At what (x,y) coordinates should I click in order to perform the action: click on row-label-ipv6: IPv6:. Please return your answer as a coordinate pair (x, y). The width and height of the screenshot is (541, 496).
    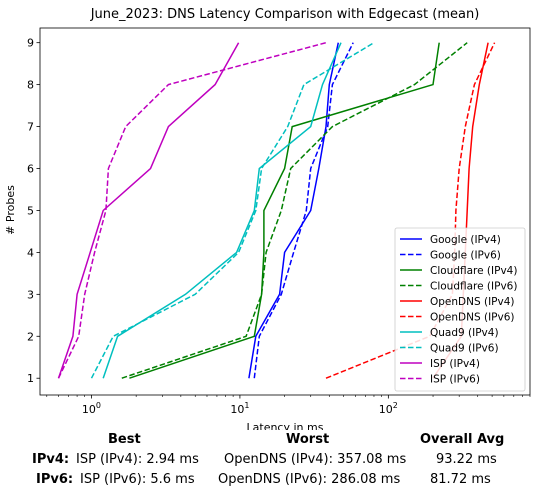
    Looking at the image, I should click on (55, 479).